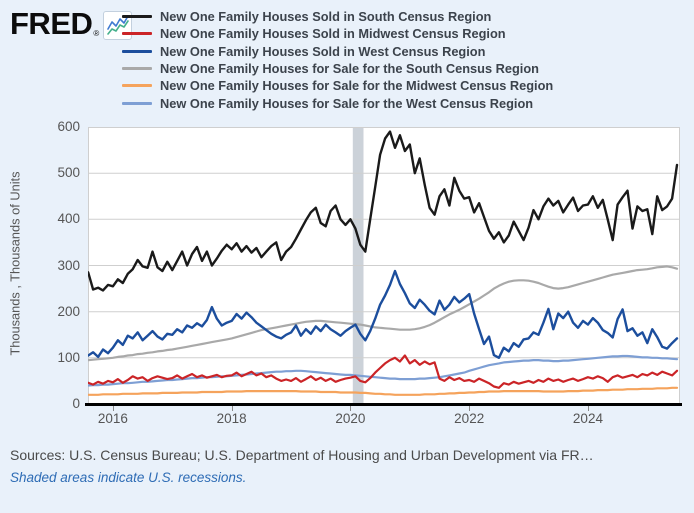  Describe the element at coordinates (231, 418) in the screenshot. I see `x-tick-label: 2018` at that location.